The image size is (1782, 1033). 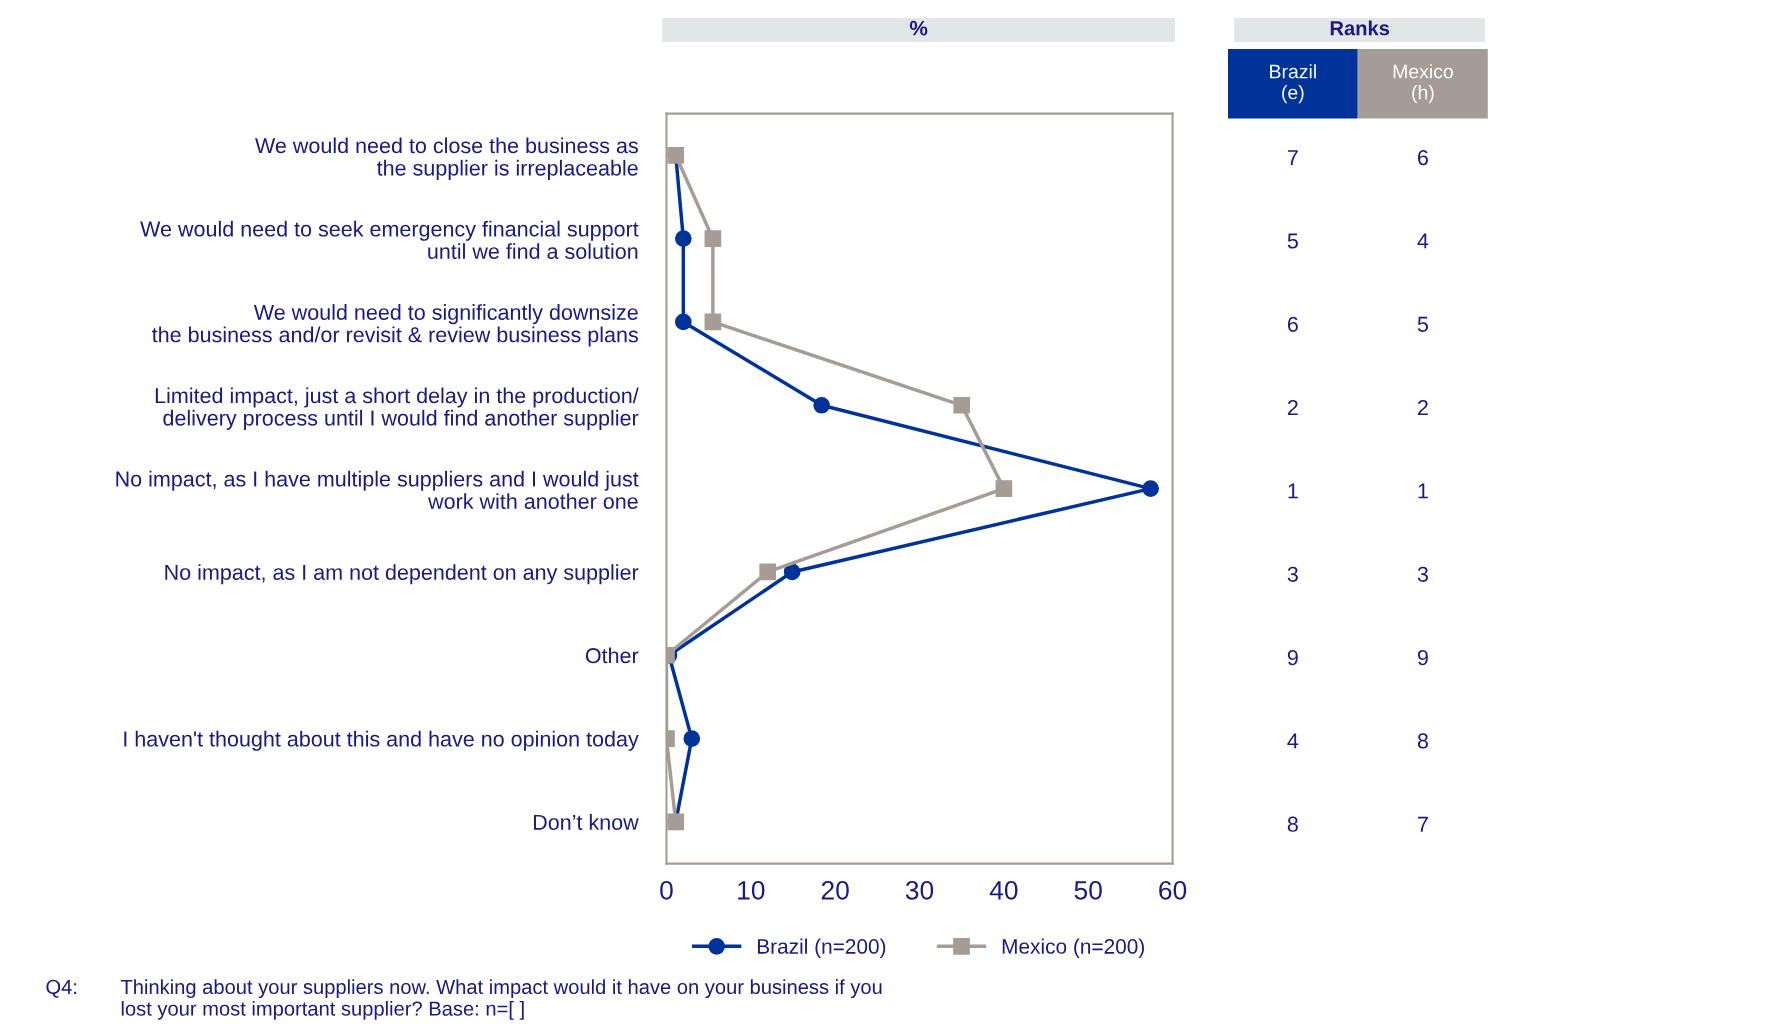 What do you see at coordinates (61, 988) in the screenshot?
I see `text: Q4:` at bounding box center [61, 988].